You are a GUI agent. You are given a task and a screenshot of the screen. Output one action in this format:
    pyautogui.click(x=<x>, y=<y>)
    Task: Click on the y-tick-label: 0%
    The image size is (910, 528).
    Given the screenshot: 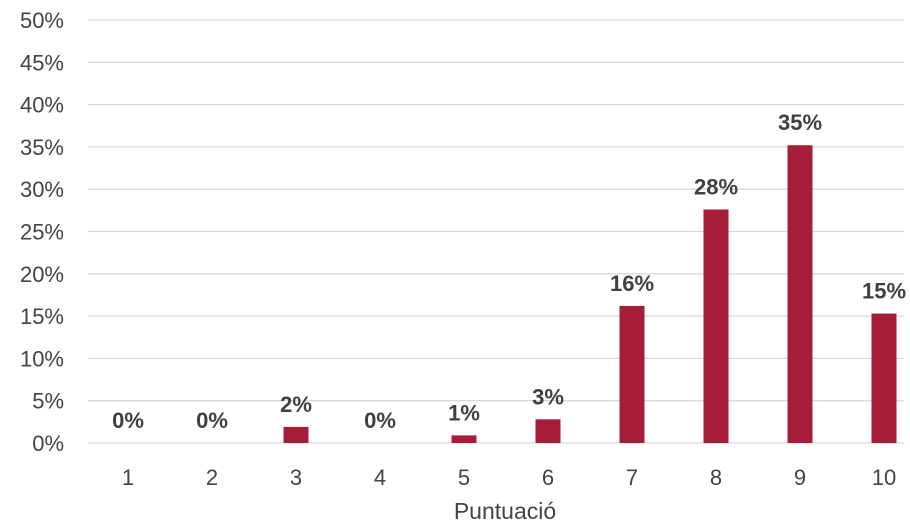 What is the action you would take?
    pyautogui.click(x=48, y=443)
    